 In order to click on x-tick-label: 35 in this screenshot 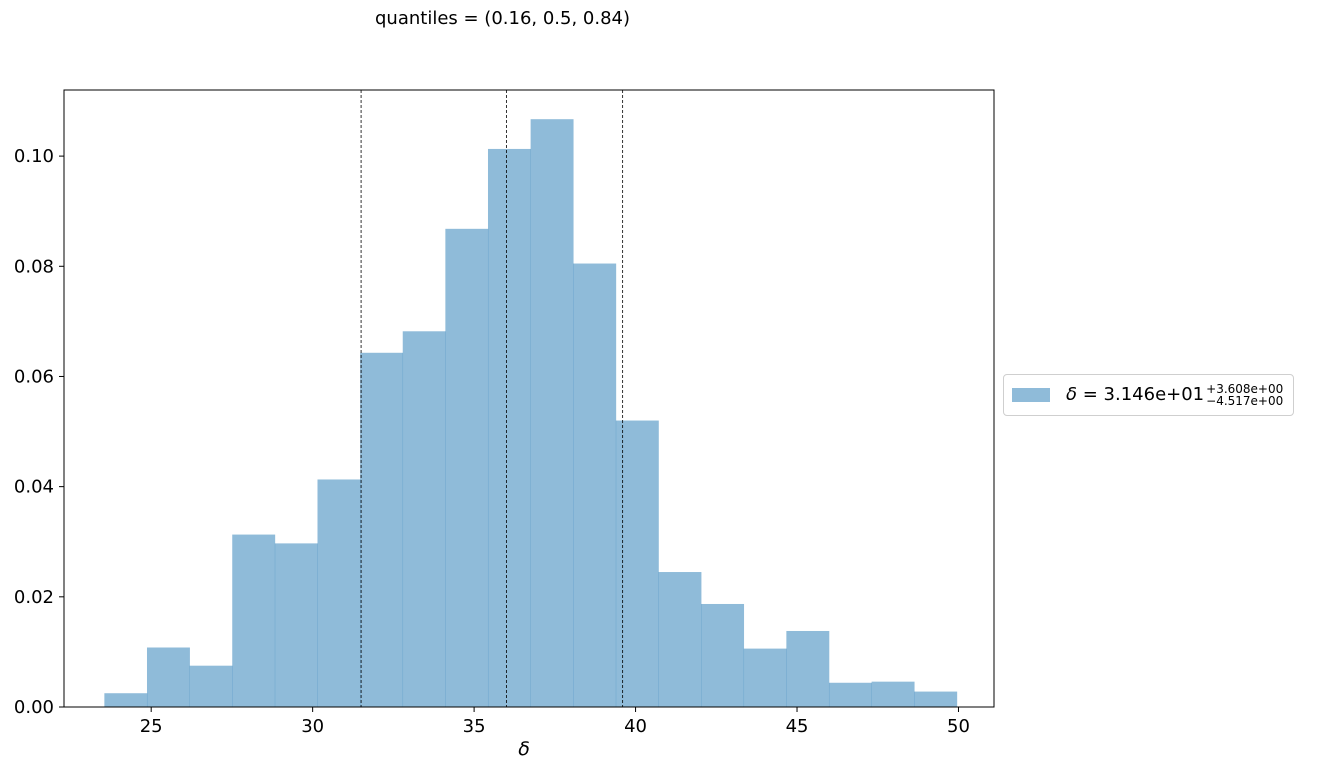, I will do `click(474, 726)`.